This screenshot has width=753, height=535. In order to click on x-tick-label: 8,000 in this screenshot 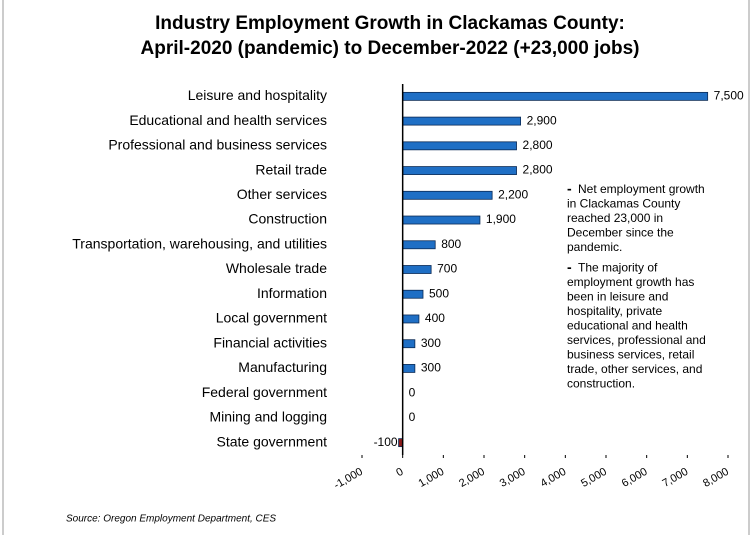, I will do `click(716, 478)`.